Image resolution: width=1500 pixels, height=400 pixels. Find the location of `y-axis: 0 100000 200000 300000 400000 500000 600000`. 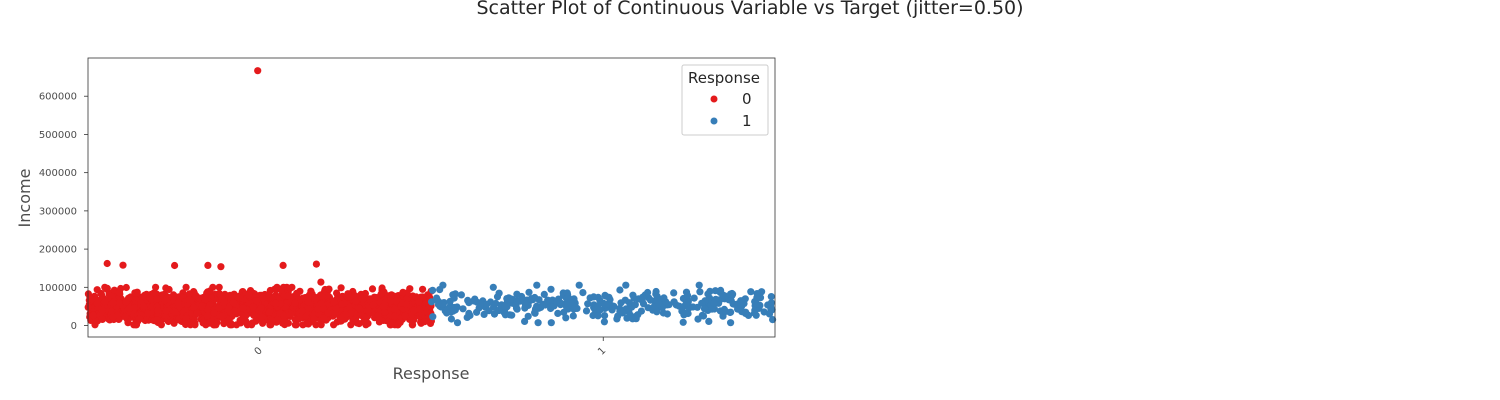

y-axis: 0 100000 200000 300000 400000 500000 600000 is located at coordinates (63, 212).